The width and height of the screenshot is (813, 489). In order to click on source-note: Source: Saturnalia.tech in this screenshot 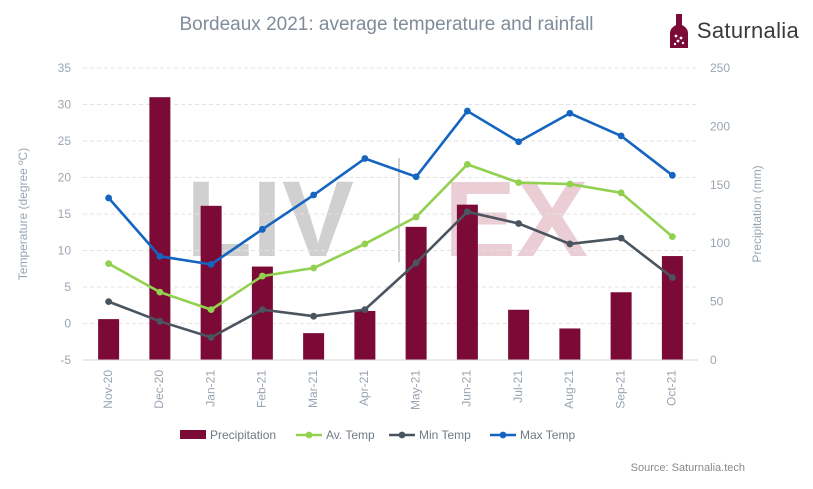, I will do `click(687, 468)`.